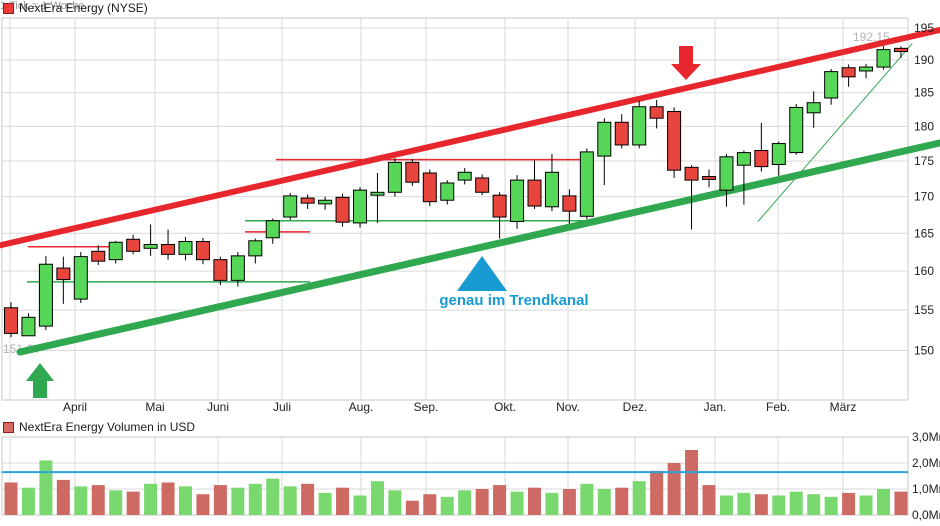  I want to click on trend-annotation-label: genau im Trendkanal, so click(514, 300).